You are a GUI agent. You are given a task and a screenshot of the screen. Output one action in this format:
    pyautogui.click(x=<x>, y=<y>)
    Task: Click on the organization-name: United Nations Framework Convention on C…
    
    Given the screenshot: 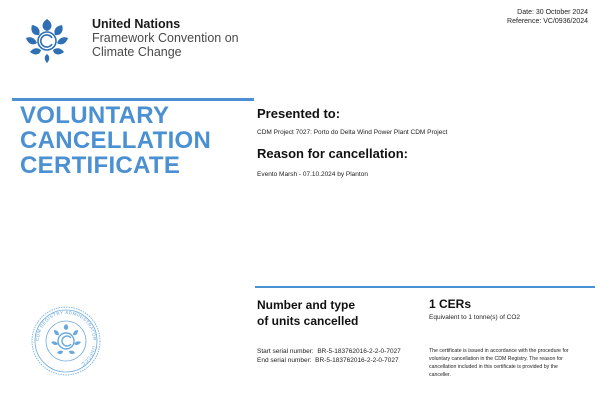 What is the action you would take?
    pyautogui.click(x=165, y=38)
    